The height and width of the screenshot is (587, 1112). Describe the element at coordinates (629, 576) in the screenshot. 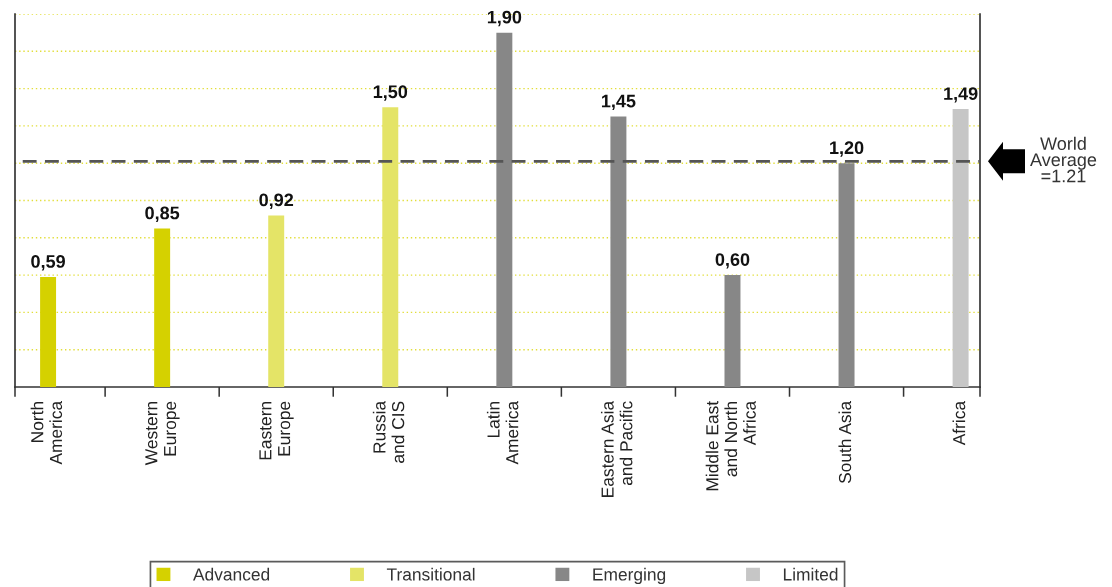

I see `legend-label: Emerging` at that location.